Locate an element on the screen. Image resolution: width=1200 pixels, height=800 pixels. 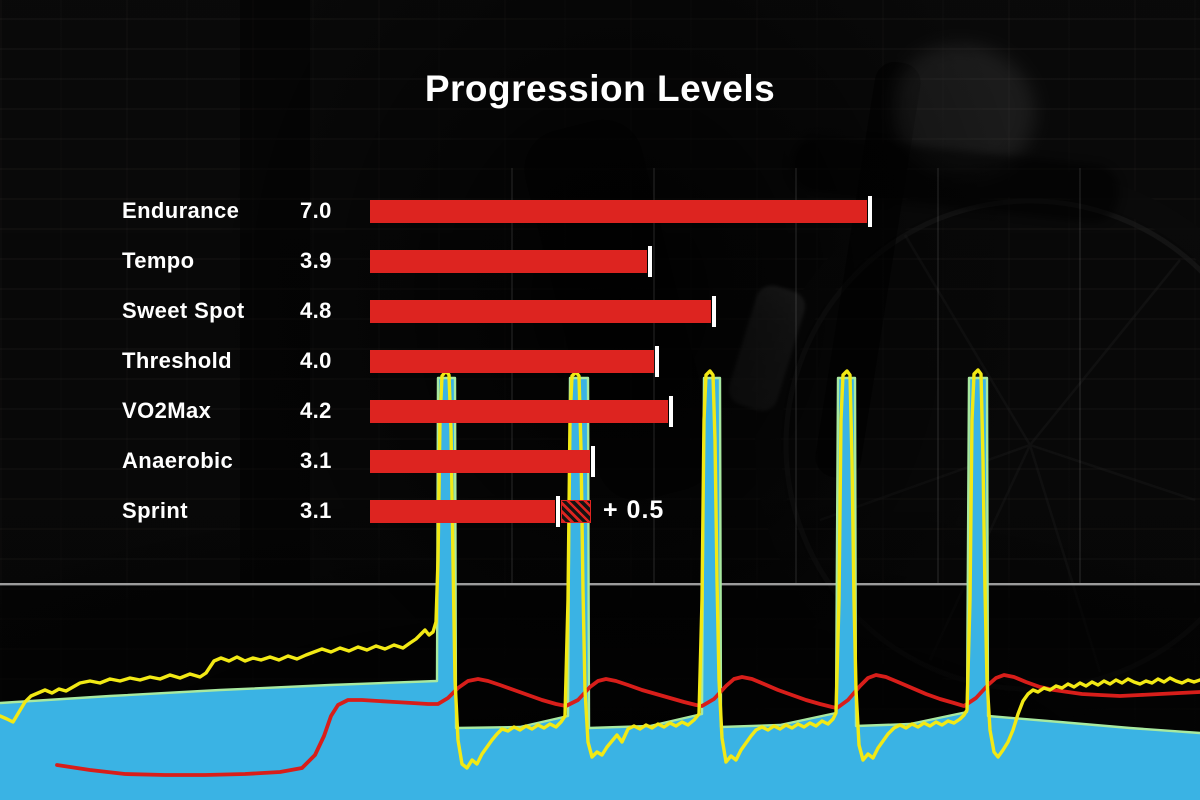
page-title: Progression Levels is located at coordinates (600, 88).